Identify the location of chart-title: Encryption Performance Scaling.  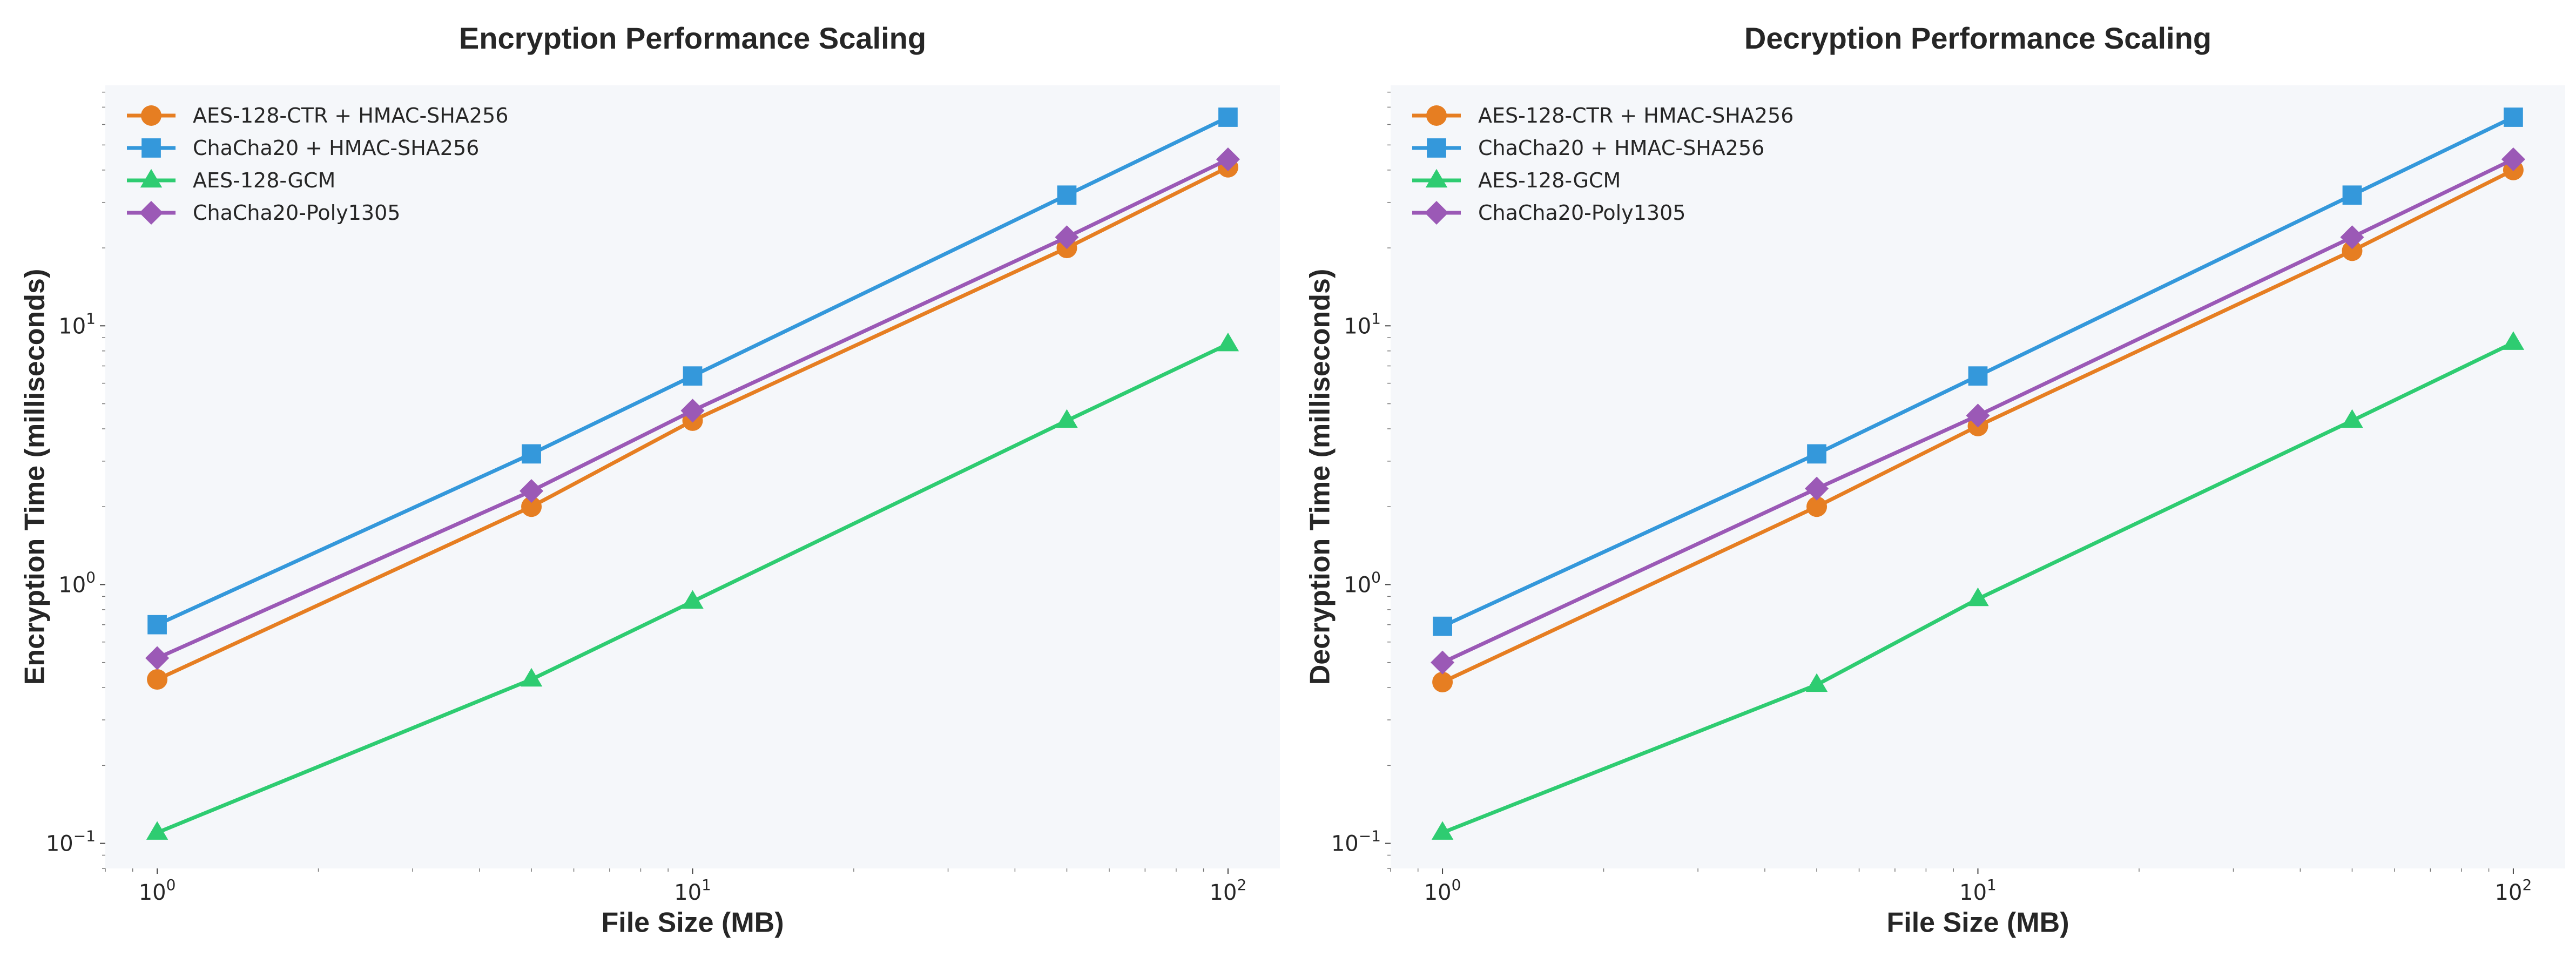
(692, 38).